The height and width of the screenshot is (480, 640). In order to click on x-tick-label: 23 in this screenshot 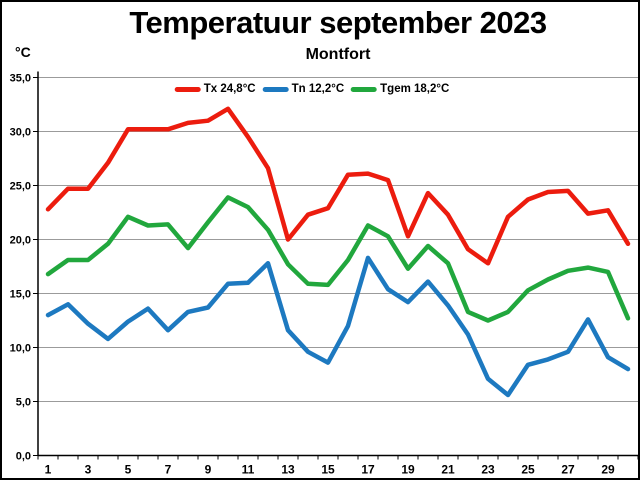, I will do `click(488, 470)`.